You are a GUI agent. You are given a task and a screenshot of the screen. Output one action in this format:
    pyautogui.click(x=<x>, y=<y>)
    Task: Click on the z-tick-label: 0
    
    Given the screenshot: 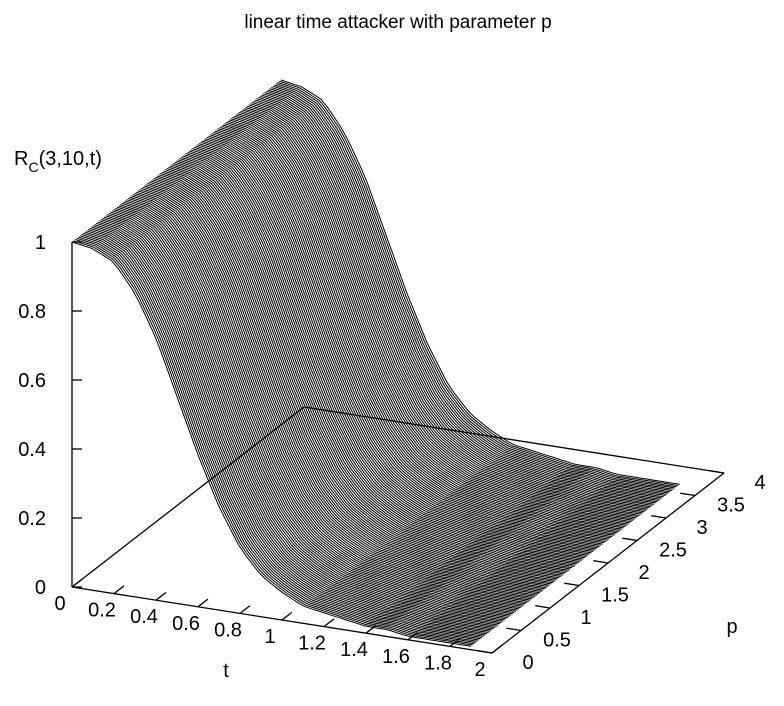 What is the action you would take?
    pyautogui.click(x=40, y=588)
    